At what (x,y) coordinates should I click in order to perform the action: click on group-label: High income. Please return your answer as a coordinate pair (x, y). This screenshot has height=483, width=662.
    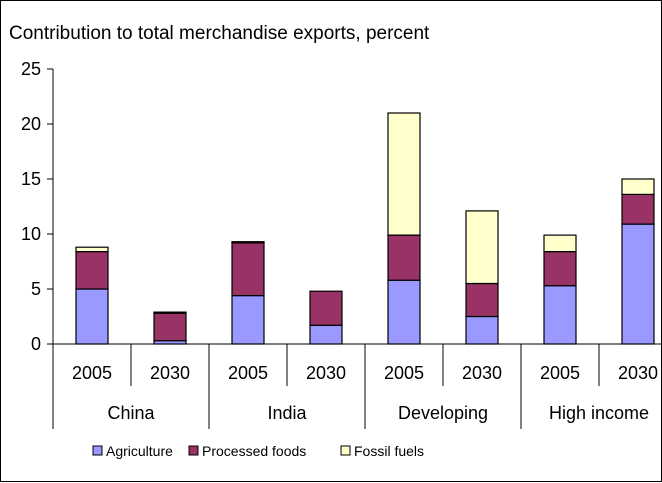
    Looking at the image, I should click on (599, 413).